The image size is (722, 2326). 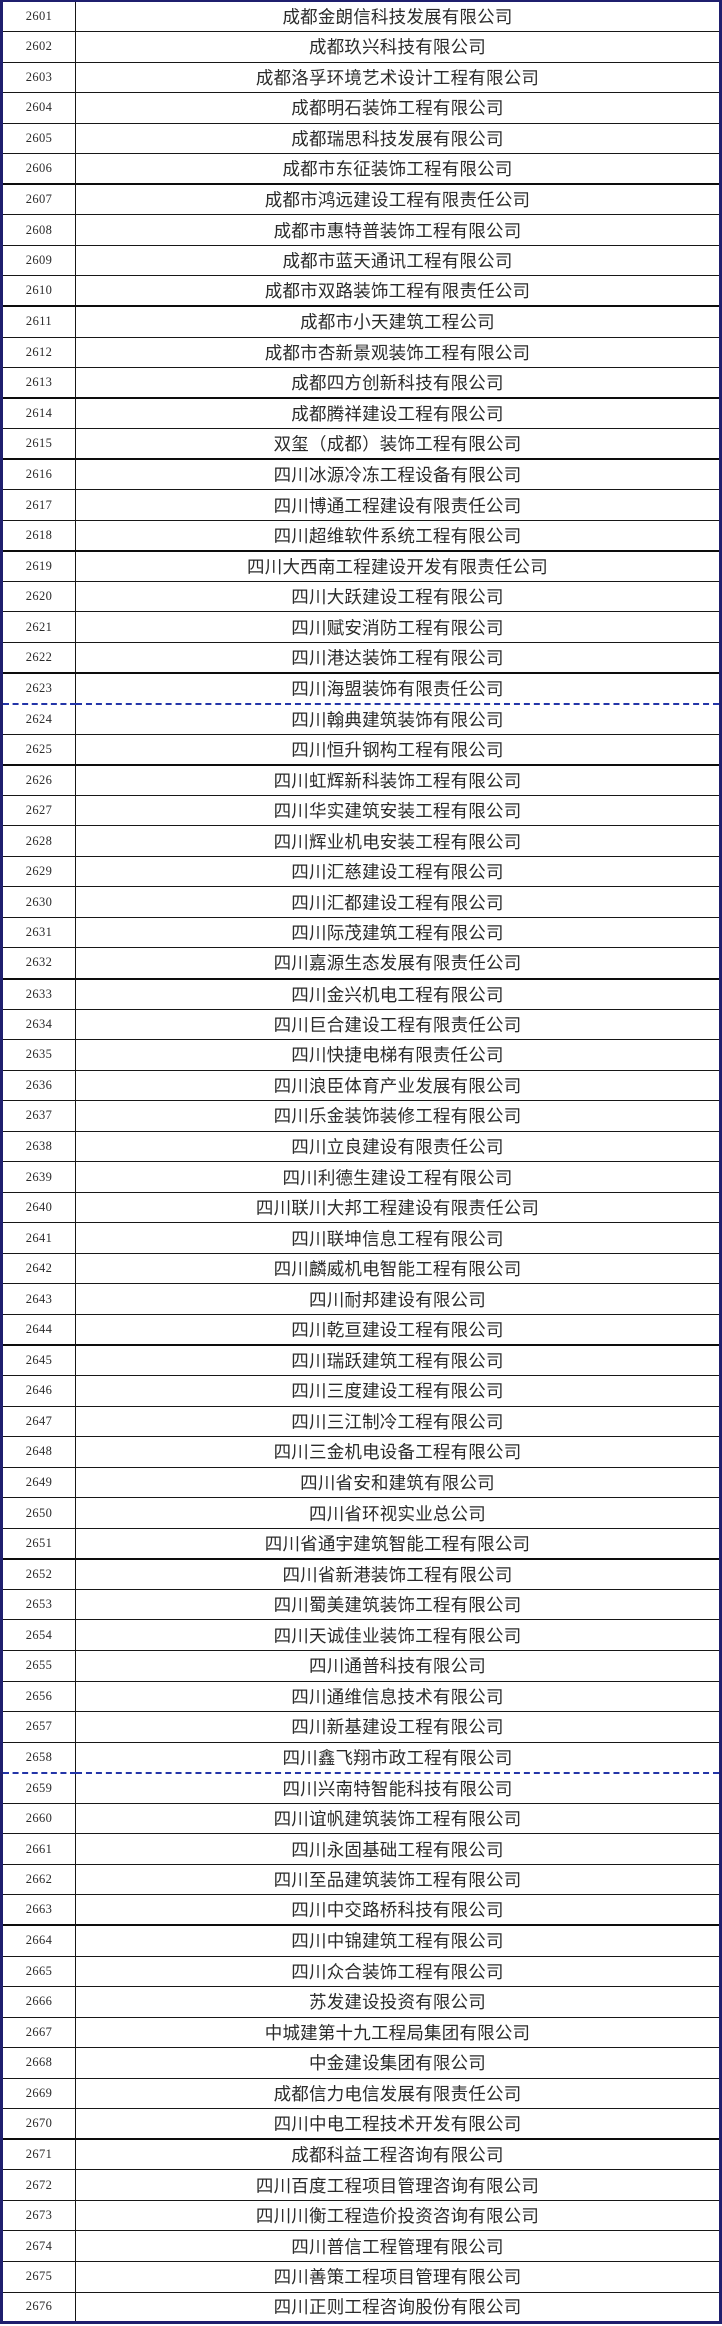 What do you see at coordinates (38, 1391) in the screenshot?
I see `row-index-cell: 2646` at bounding box center [38, 1391].